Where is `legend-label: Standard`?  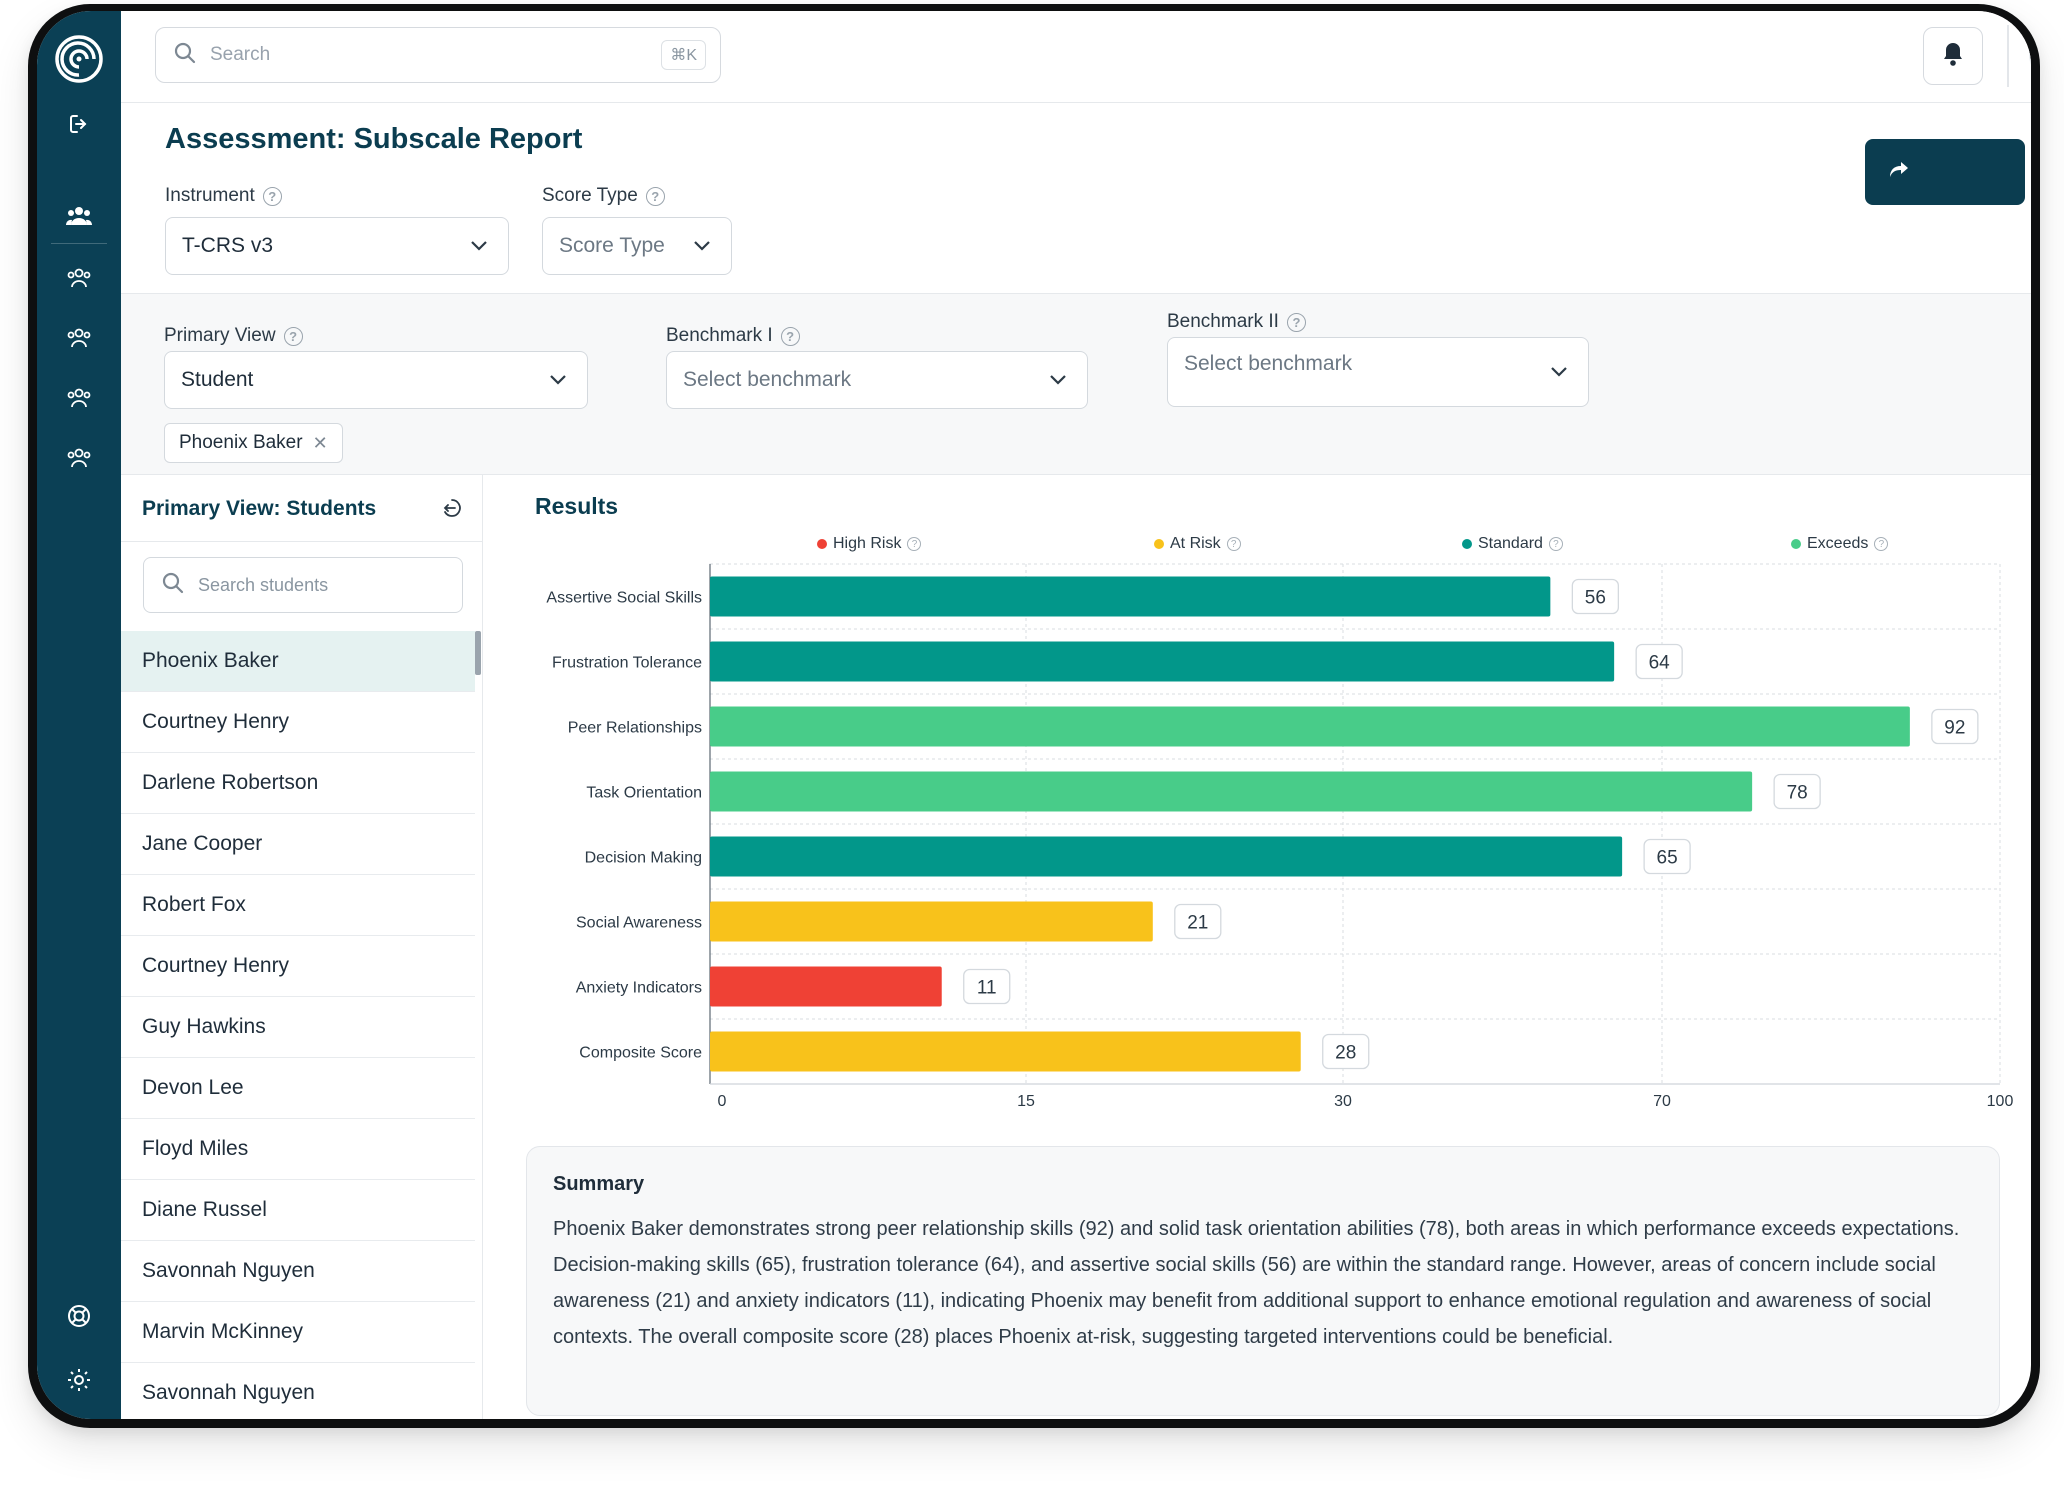 legend-label: Standard is located at coordinates (1510, 543).